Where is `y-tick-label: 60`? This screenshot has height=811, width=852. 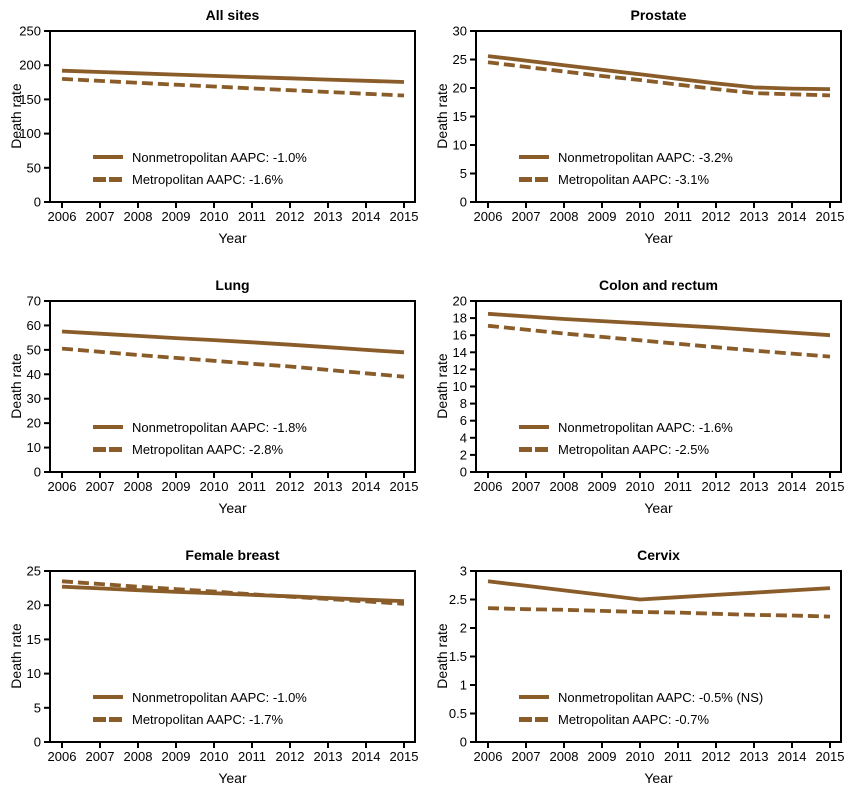
y-tick-label: 60 is located at coordinates (34, 325).